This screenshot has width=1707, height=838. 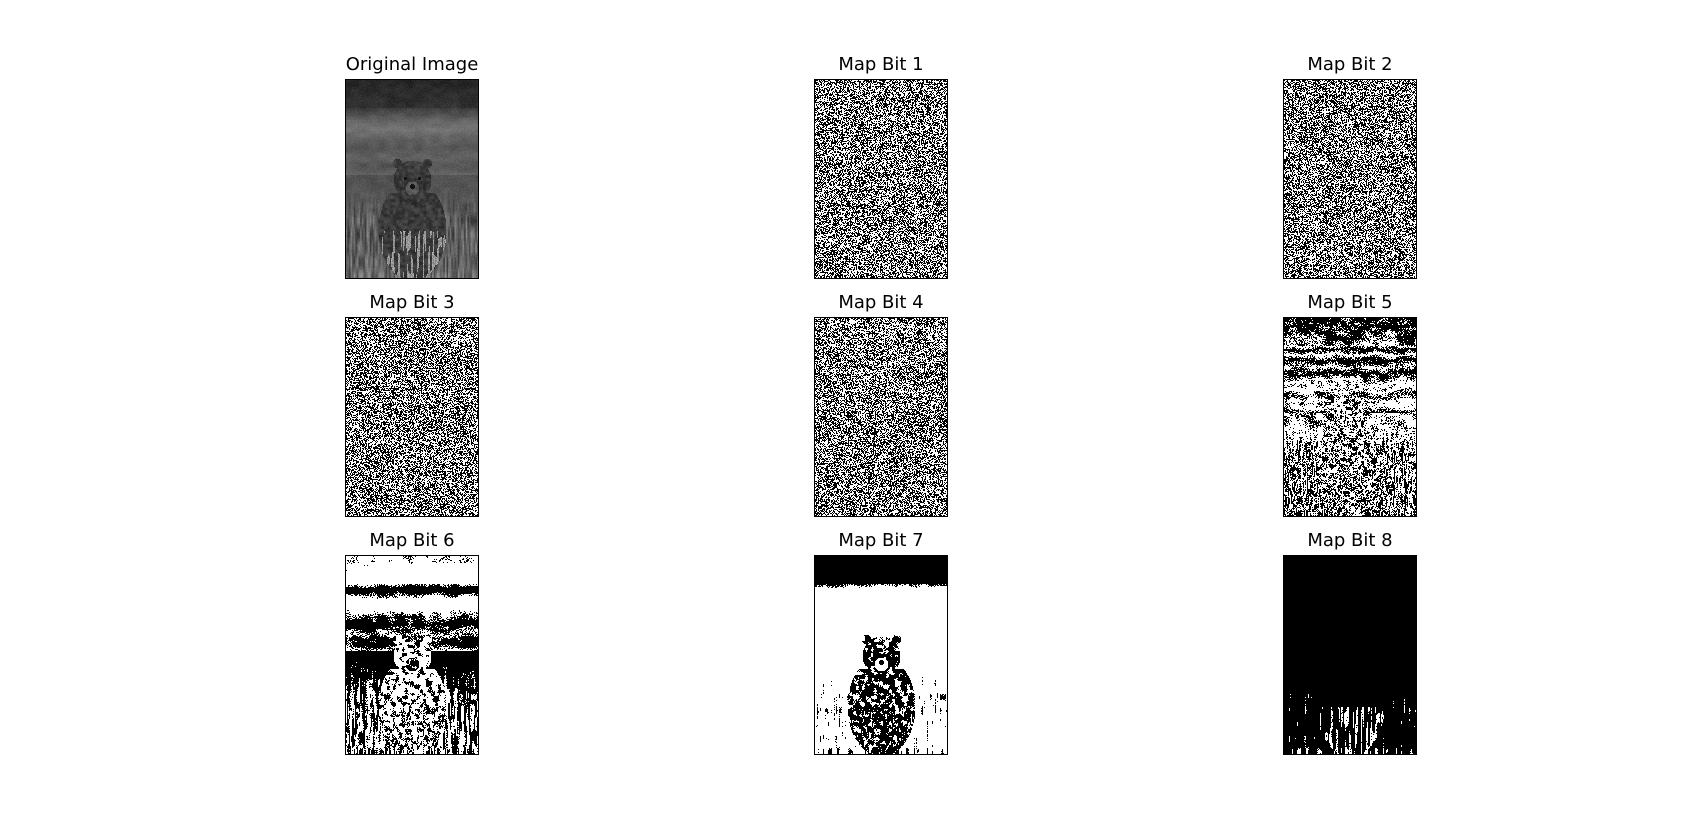 I want to click on panel-original: Original Image, so click(x=412, y=169).